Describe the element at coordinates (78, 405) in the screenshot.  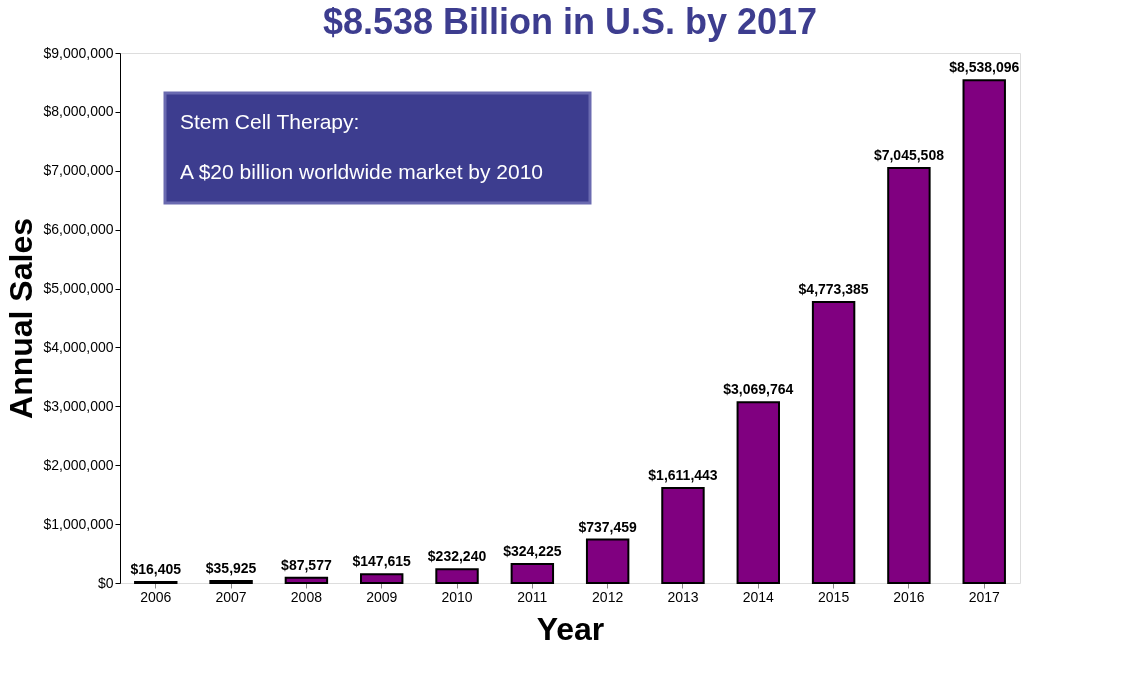
I see `y-tick-label: $3,000,000` at that location.